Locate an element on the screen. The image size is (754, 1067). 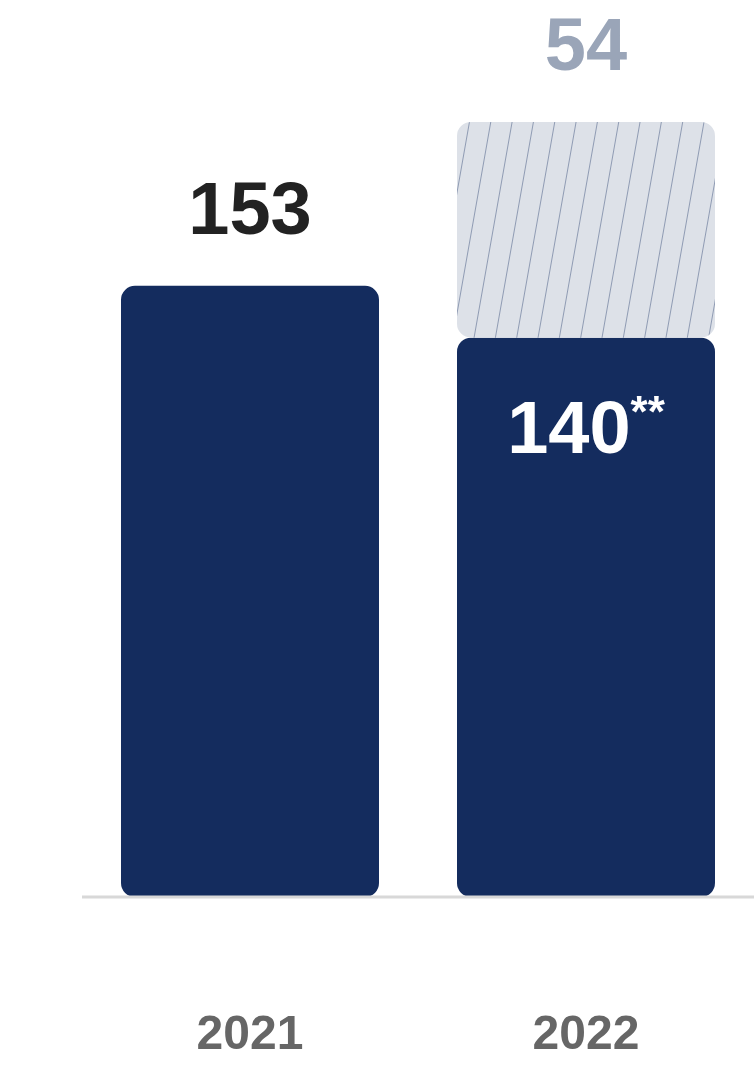
data-label: 54 is located at coordinates (586, 44).